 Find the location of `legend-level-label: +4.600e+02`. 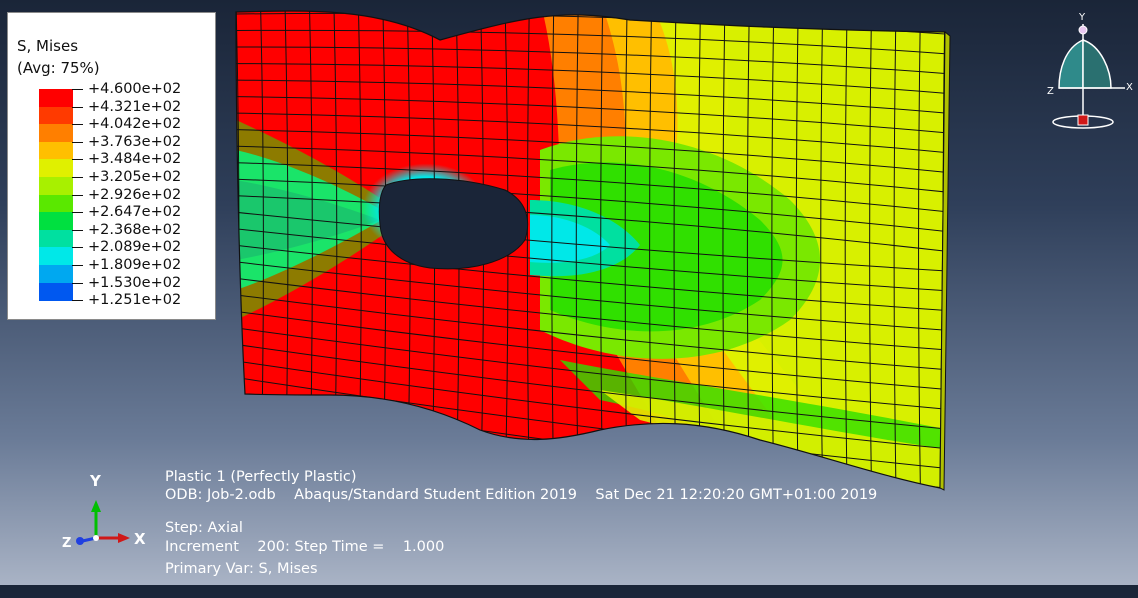

legend-level-label: +4.600e+02 is located at coordinates (135, 89).